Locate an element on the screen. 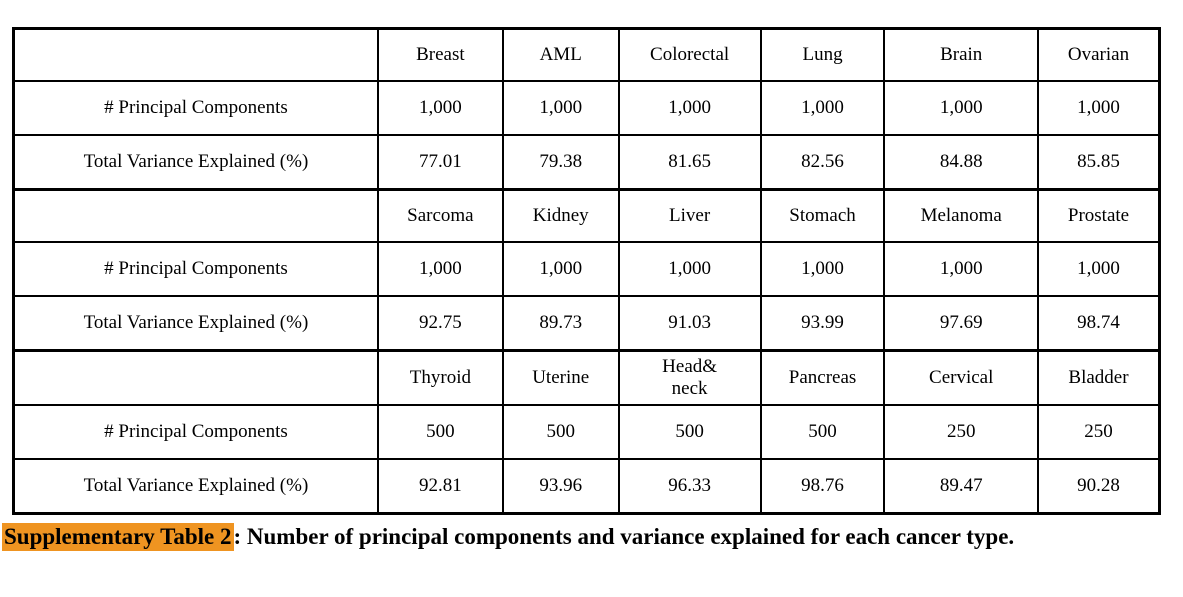 This screenshot has width=1183, height=597. cancer-type-header-cell: Sarcoma is located at coordinates (440, 215).